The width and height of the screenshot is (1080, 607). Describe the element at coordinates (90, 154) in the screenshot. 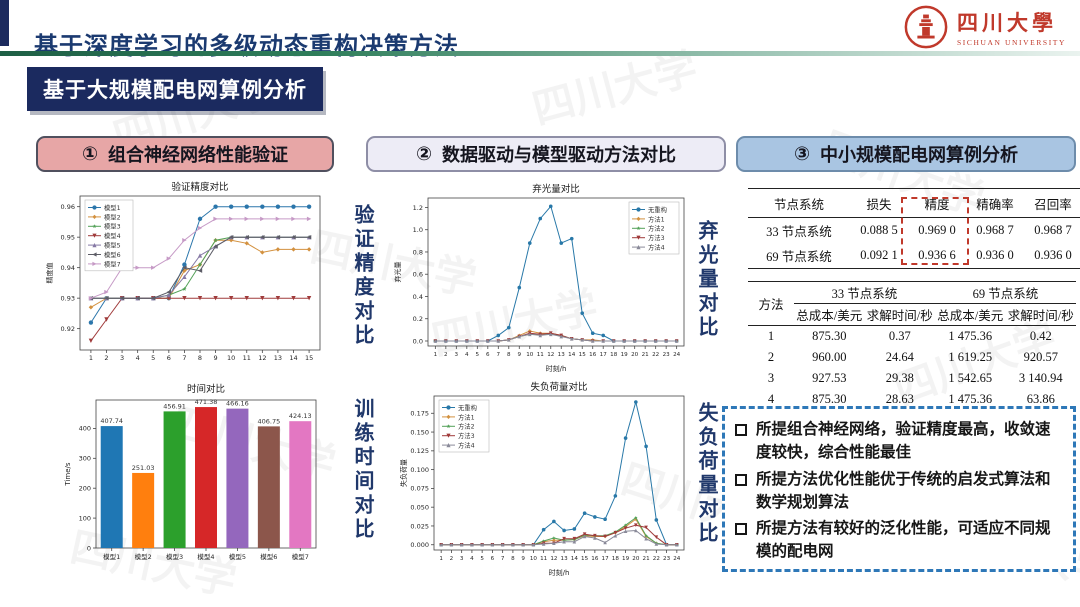

I see `section-number: ①` at that location.